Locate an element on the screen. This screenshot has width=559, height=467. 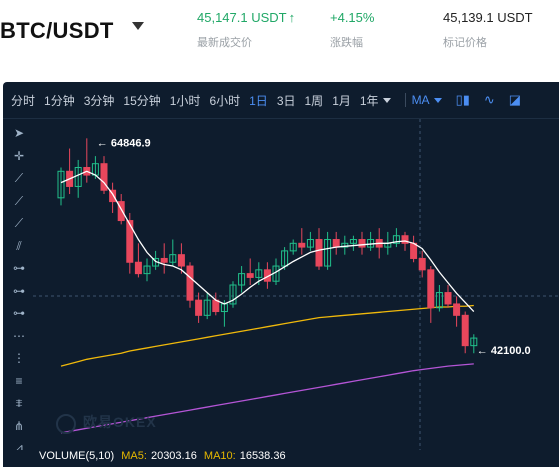
measure-icon: ⊿ is located at coordinates (19, 448).